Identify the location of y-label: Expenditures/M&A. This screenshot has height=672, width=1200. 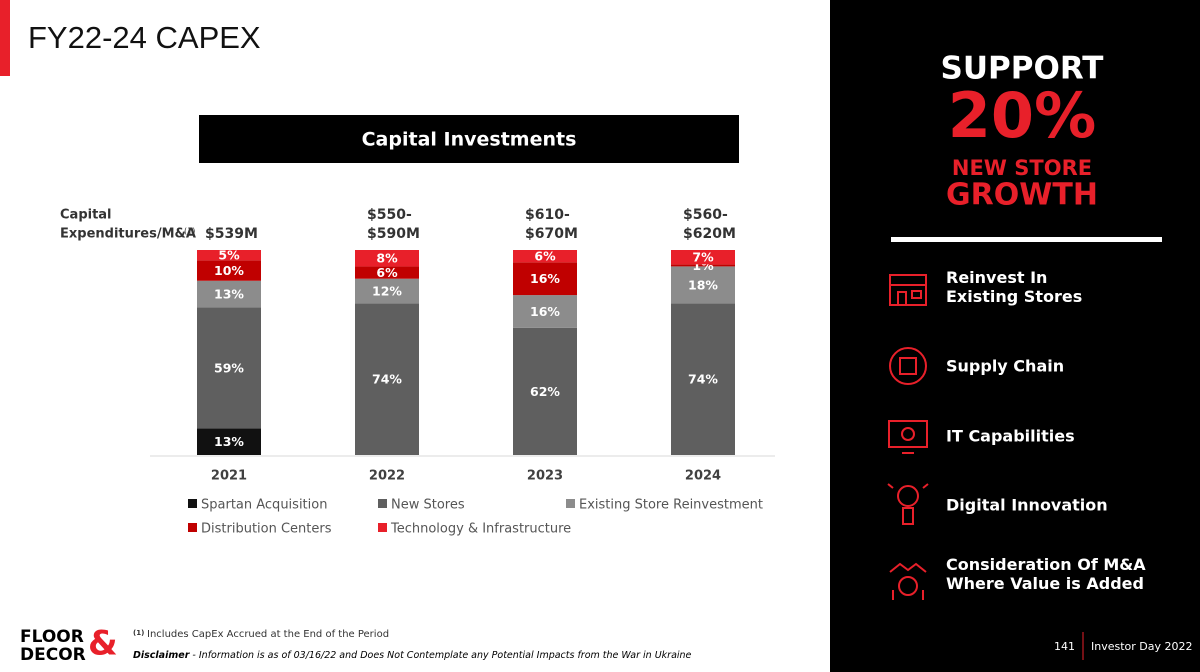
(128, 234).